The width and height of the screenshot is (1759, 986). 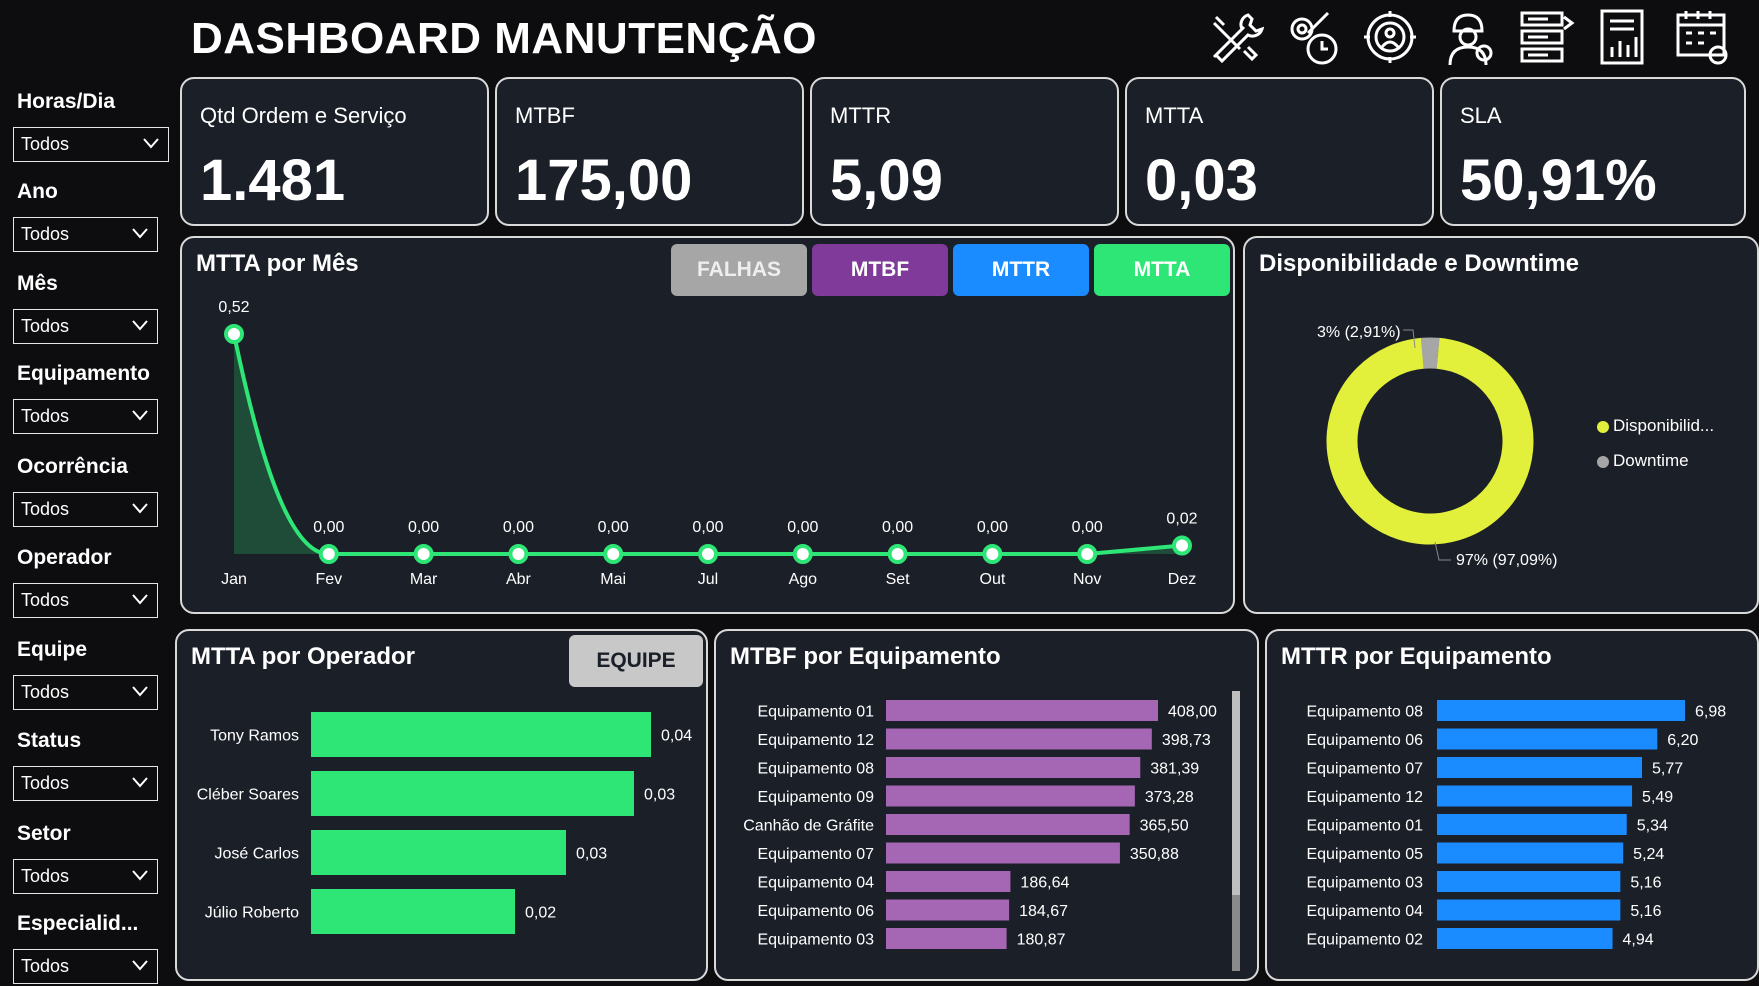 I want to click on value-label: 5,16, so click(x=1645, y=911).